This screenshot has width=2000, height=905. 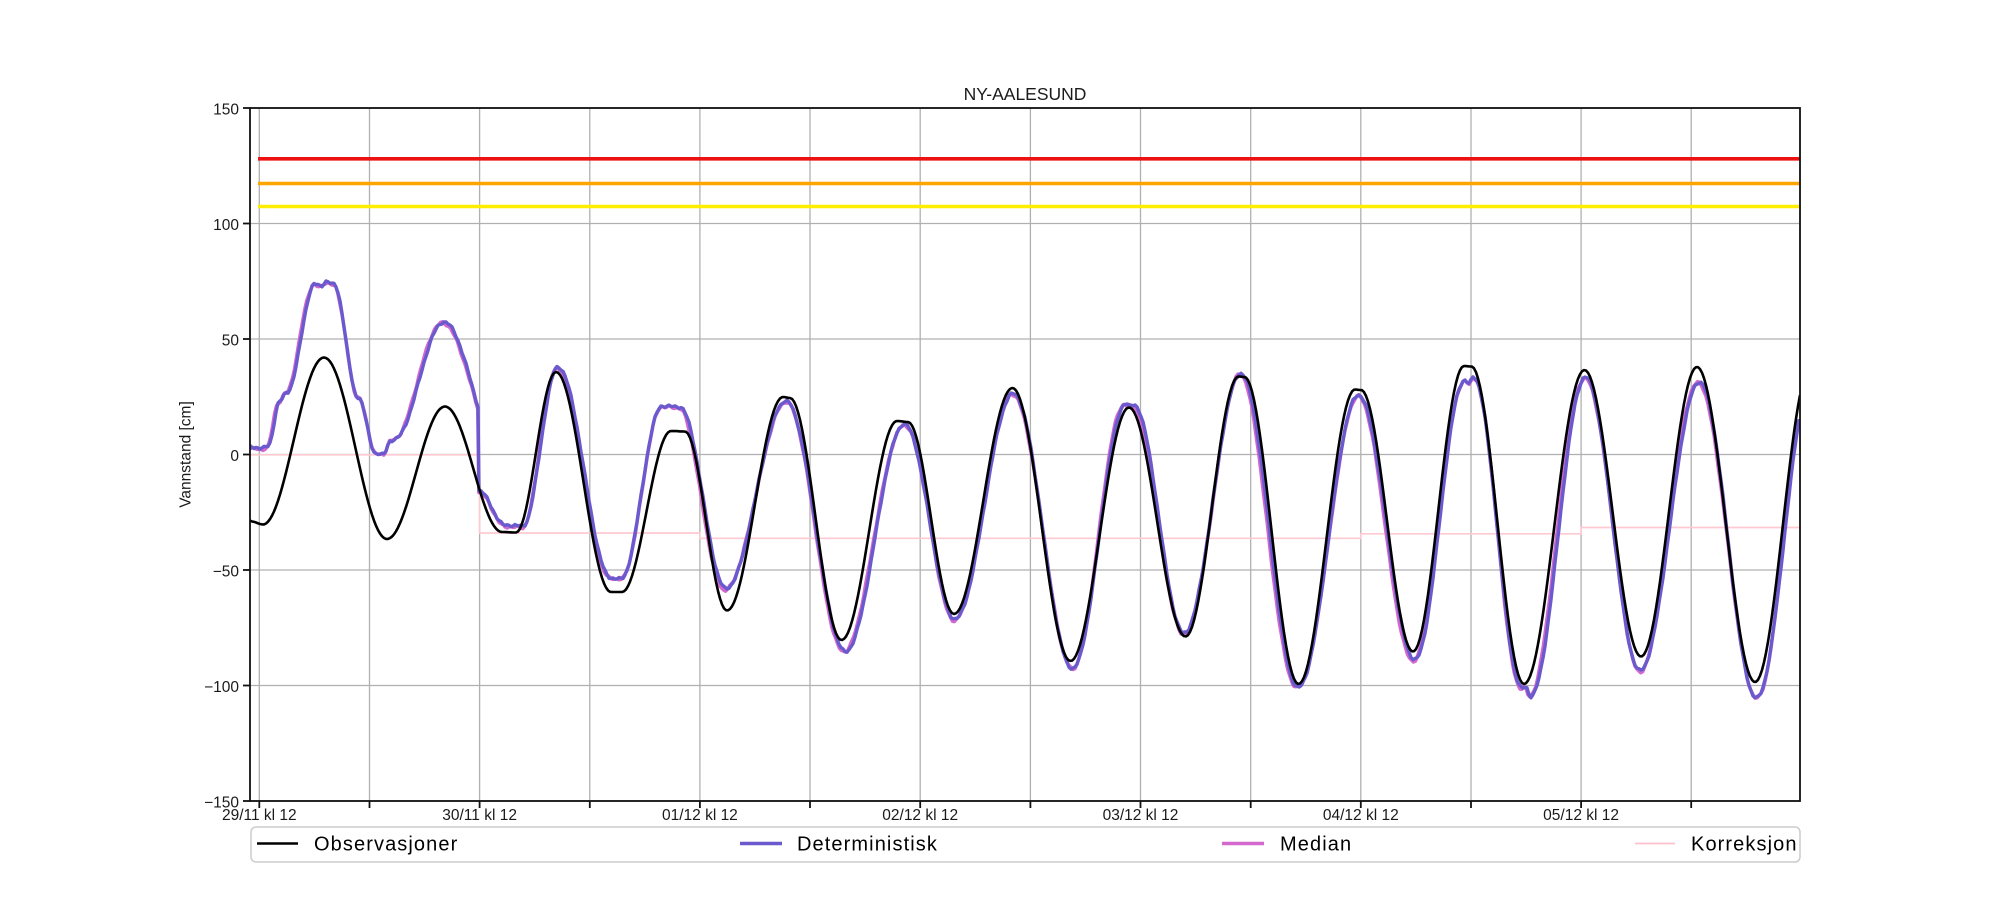 What do you see at coordinates (867, 845) in the screenshot?
I see `svg-text: Deterministisk` at bounding box center [867, 845].